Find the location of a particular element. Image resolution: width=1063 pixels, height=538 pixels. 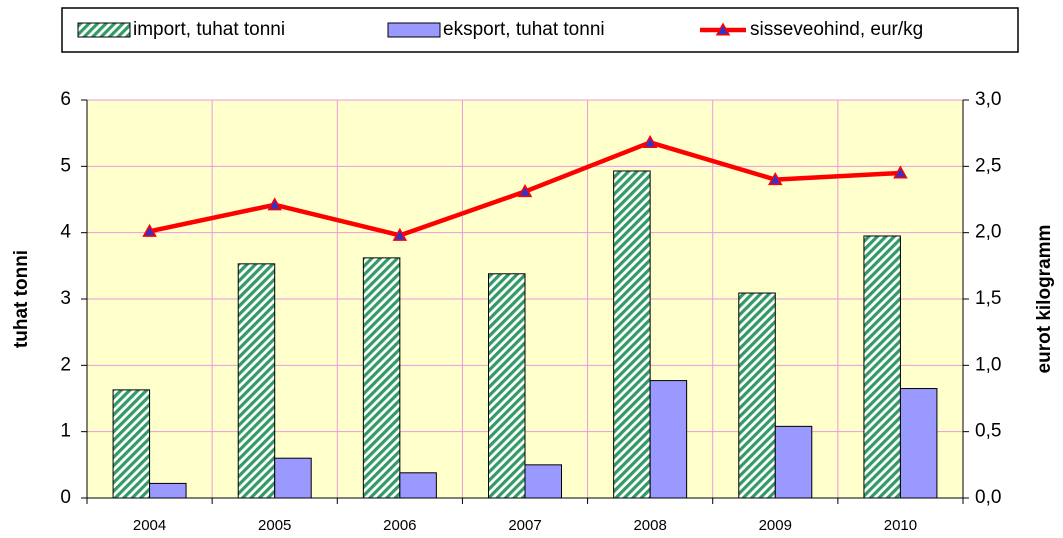

legend-box is located at coordinates (540, 30).